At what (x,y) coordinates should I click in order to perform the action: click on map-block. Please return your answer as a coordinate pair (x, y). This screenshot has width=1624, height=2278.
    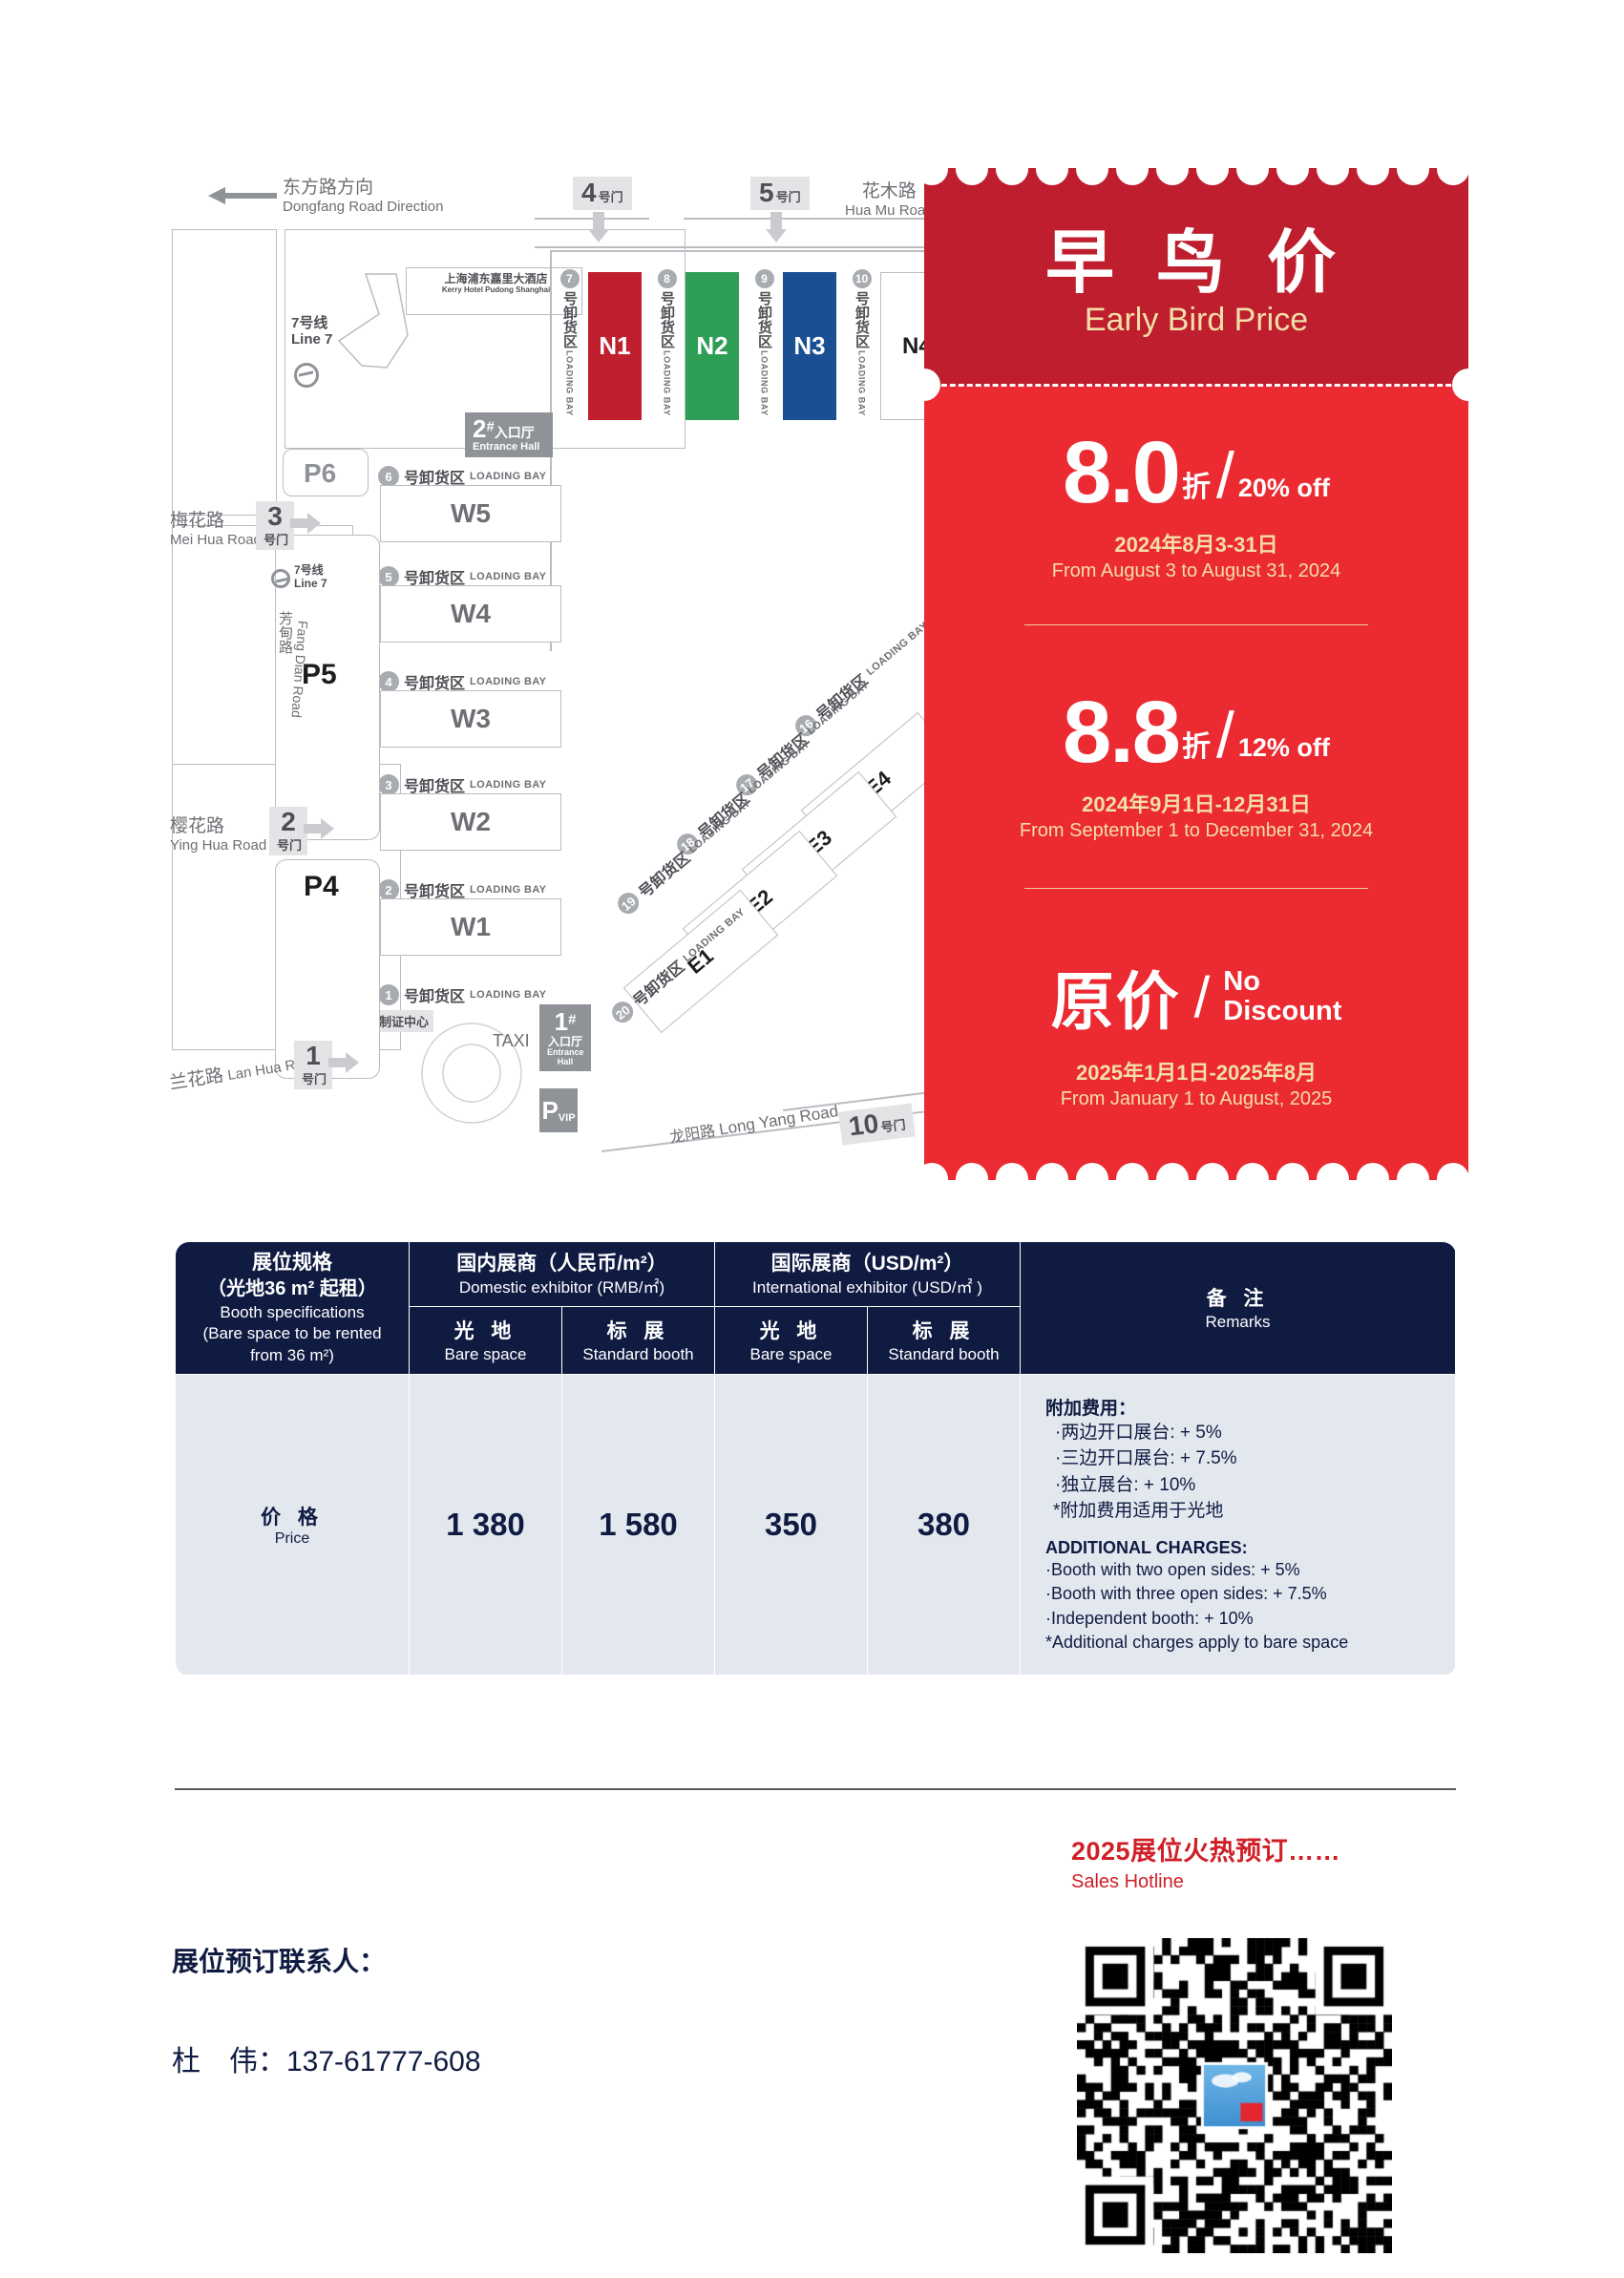
    Looking at the image, I should click on (224, 372).